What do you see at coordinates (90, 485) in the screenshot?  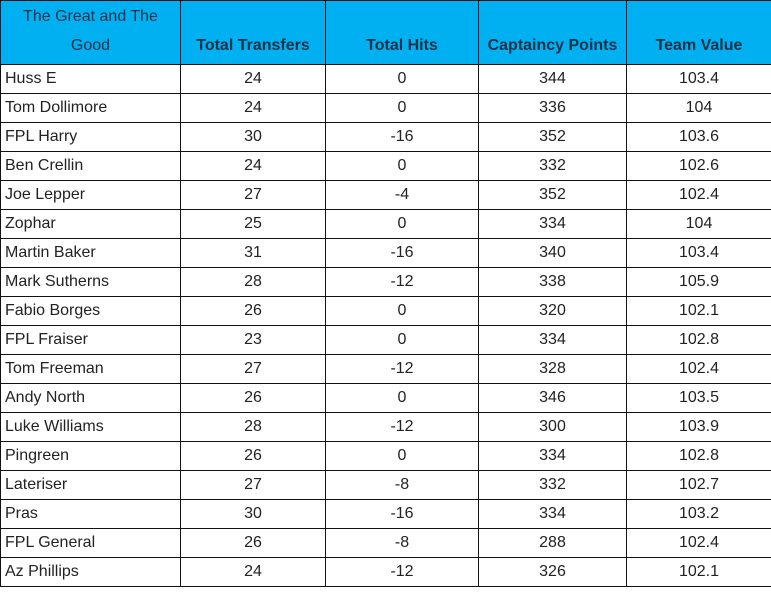 I see `manager-name-cell: Lateriser` at bounding box center [90, 485].